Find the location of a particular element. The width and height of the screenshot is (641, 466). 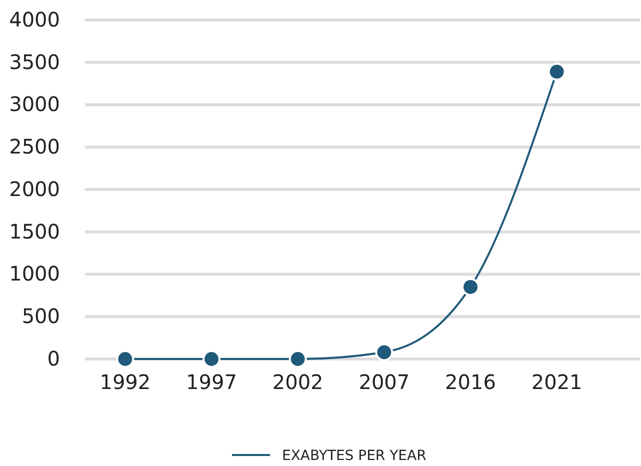

x-tick-label: 2002 is located at coordinates (298, 382).